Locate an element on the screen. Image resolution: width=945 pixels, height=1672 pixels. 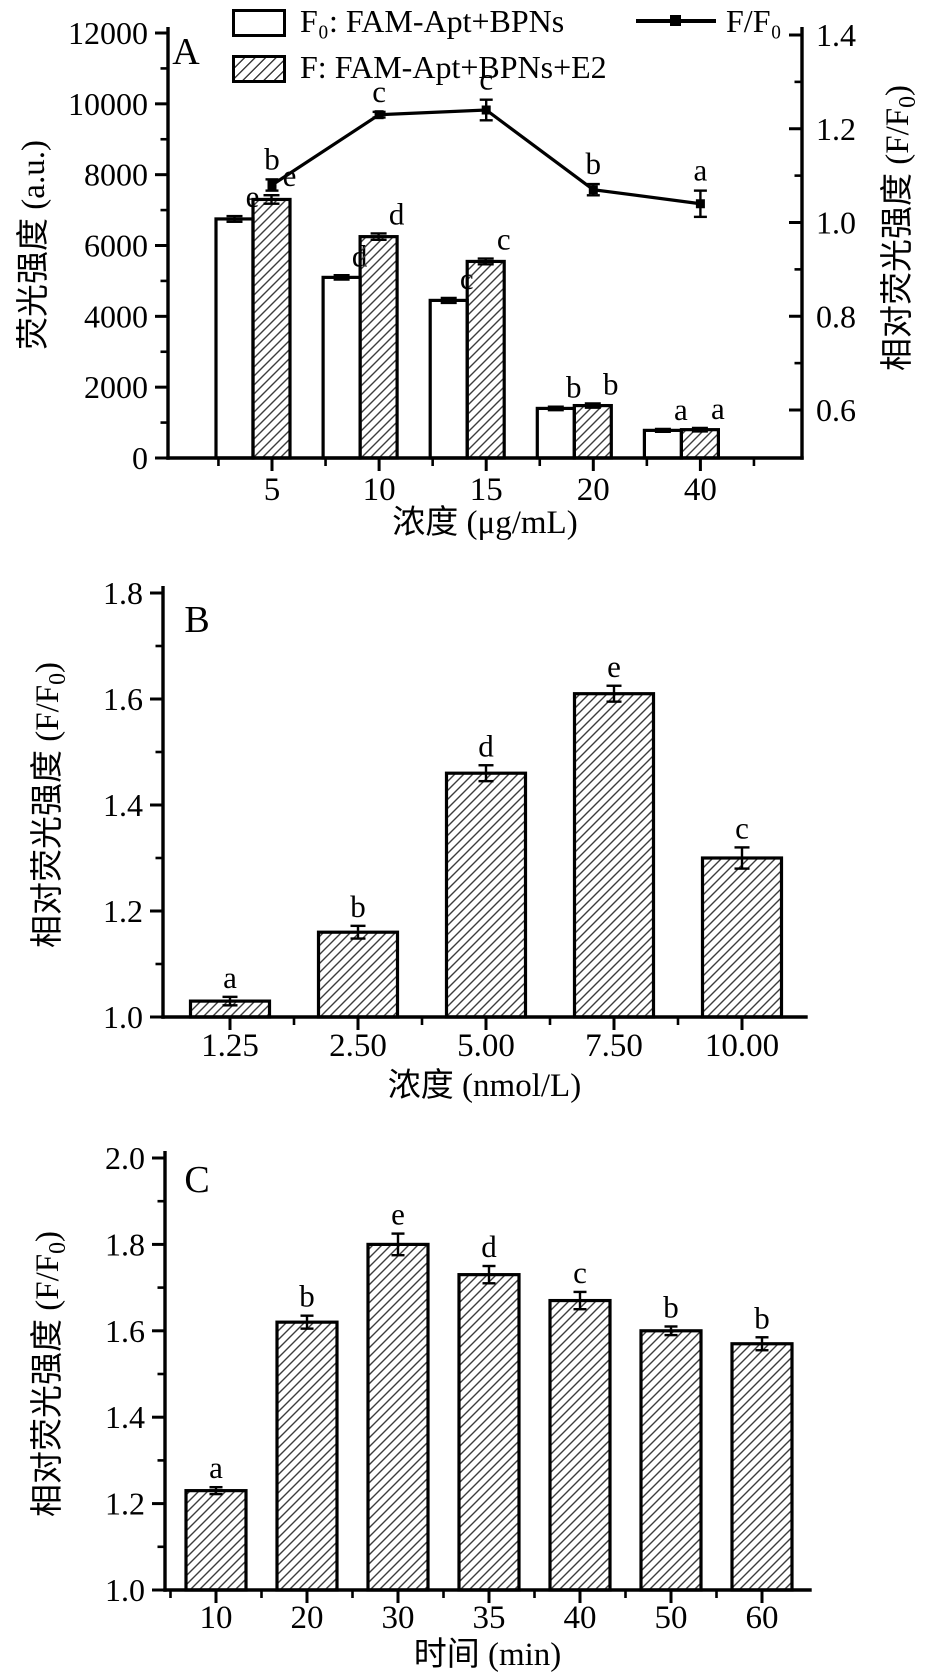
svg-text: 8000 is located at coordinates (116, 175).